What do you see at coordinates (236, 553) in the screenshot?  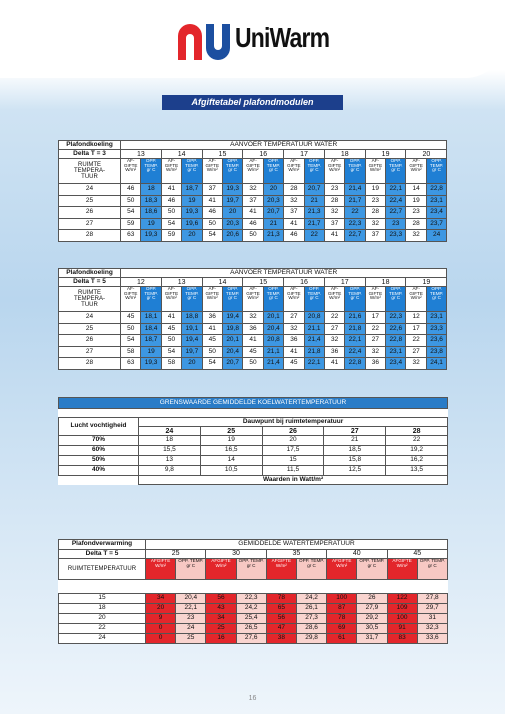 I see `column-header: 30` at bounding box center [236, 553].